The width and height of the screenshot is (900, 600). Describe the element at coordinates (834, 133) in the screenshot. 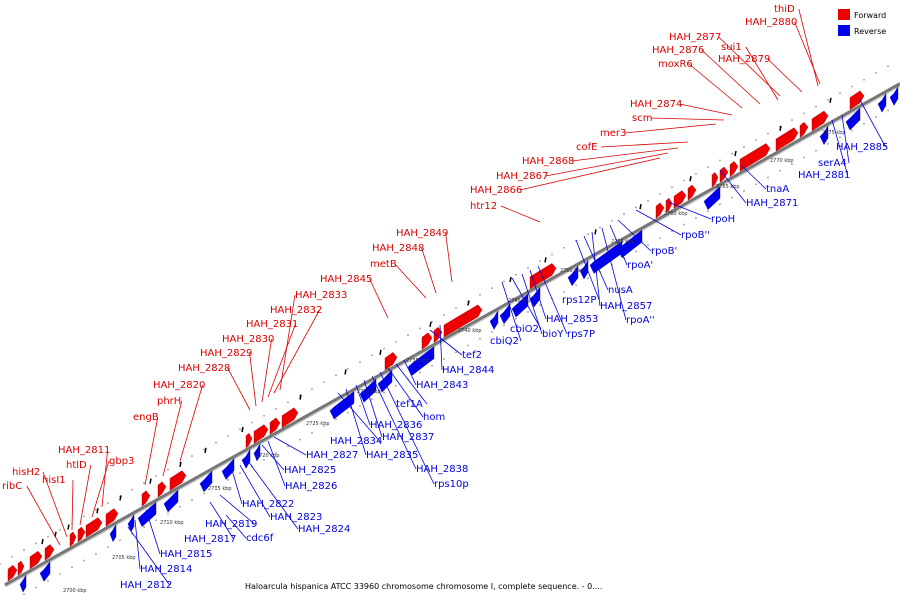

I see `kbp-tick-label: 2775 kbp` at that location.